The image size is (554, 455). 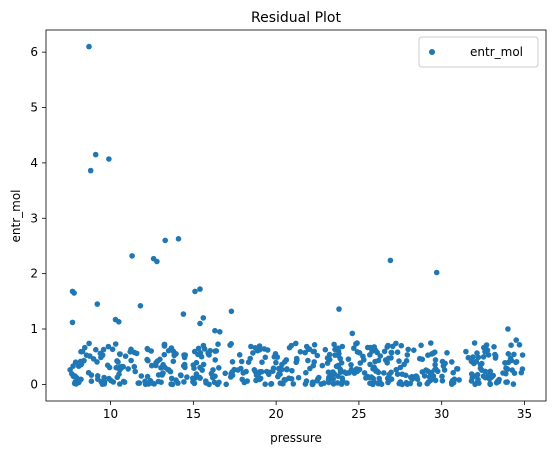 What do you see at coordinates (524, 414) in the screenshot?
I see `x-tick-label: 35` at bounding box center [524, 414].